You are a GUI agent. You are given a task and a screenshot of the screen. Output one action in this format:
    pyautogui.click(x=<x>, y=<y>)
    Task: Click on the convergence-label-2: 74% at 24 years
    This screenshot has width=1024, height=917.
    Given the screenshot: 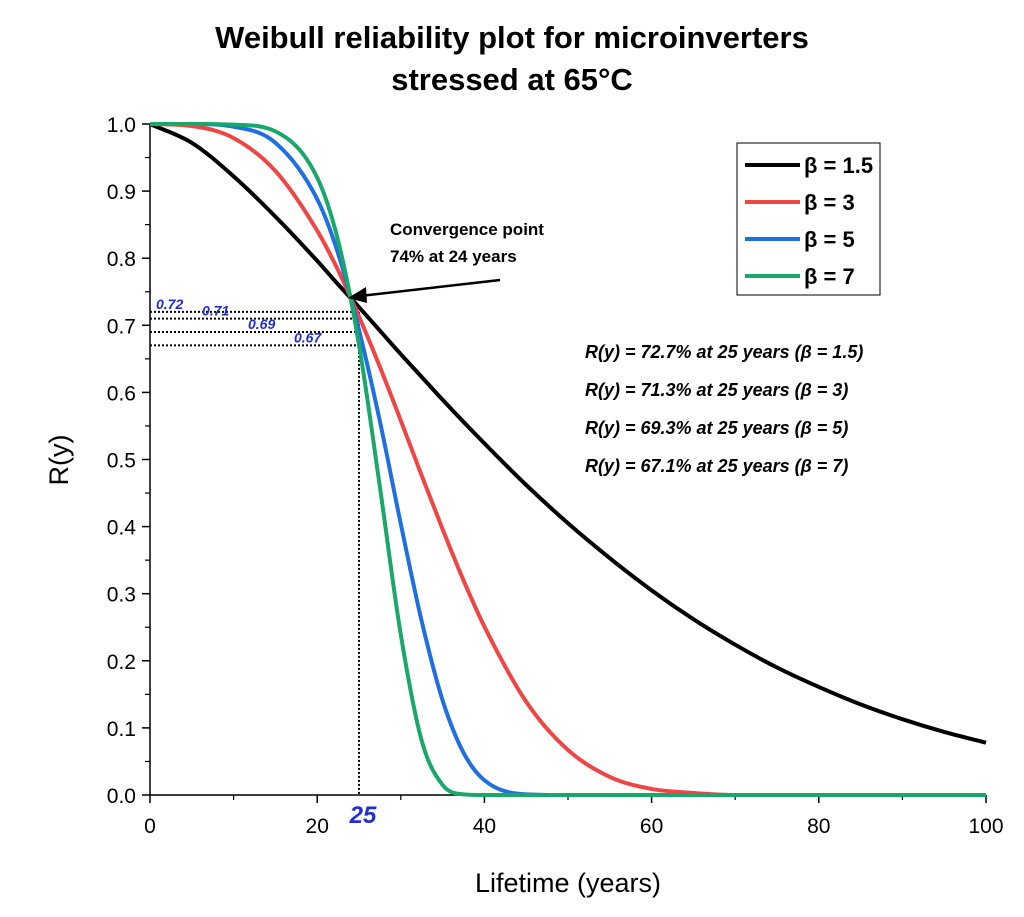 What is the action you would take?
    pyautogui.click(x=453, y=256)
    